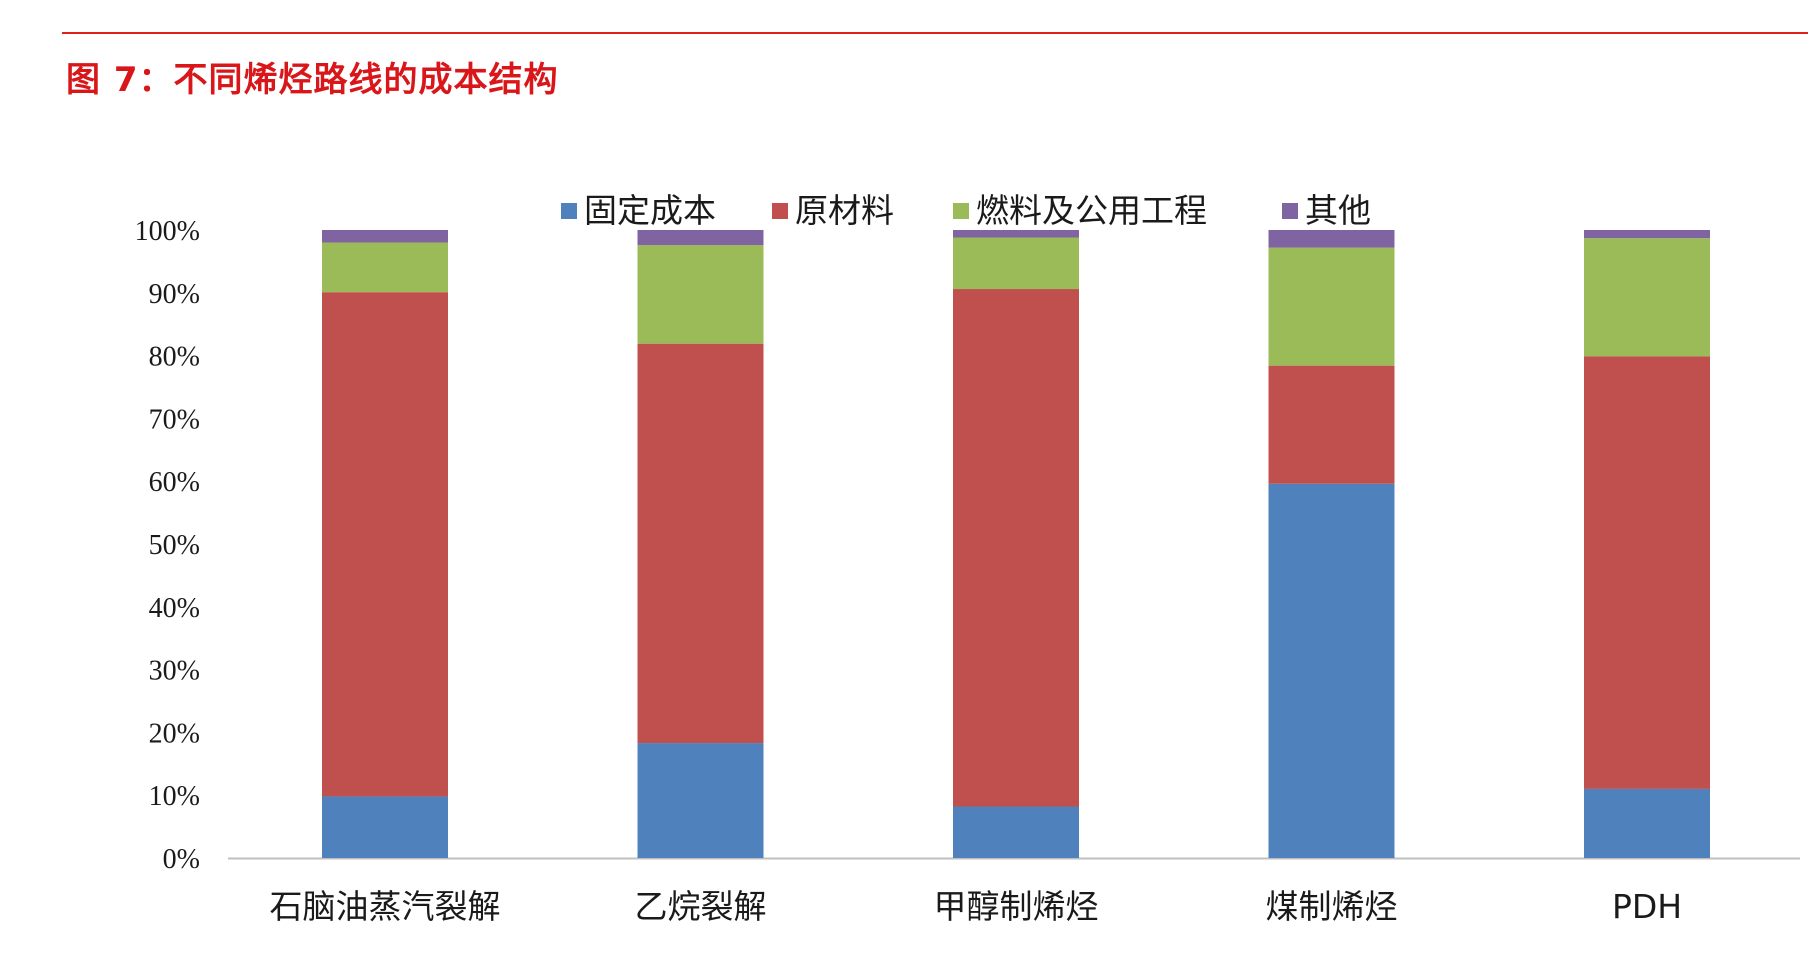 Image resolution: width=1808 pixels, height=958 pixels. Describe the element at coordinates (167, 231) in the screenshot. I see `y-tick-label: 100%` at that location.